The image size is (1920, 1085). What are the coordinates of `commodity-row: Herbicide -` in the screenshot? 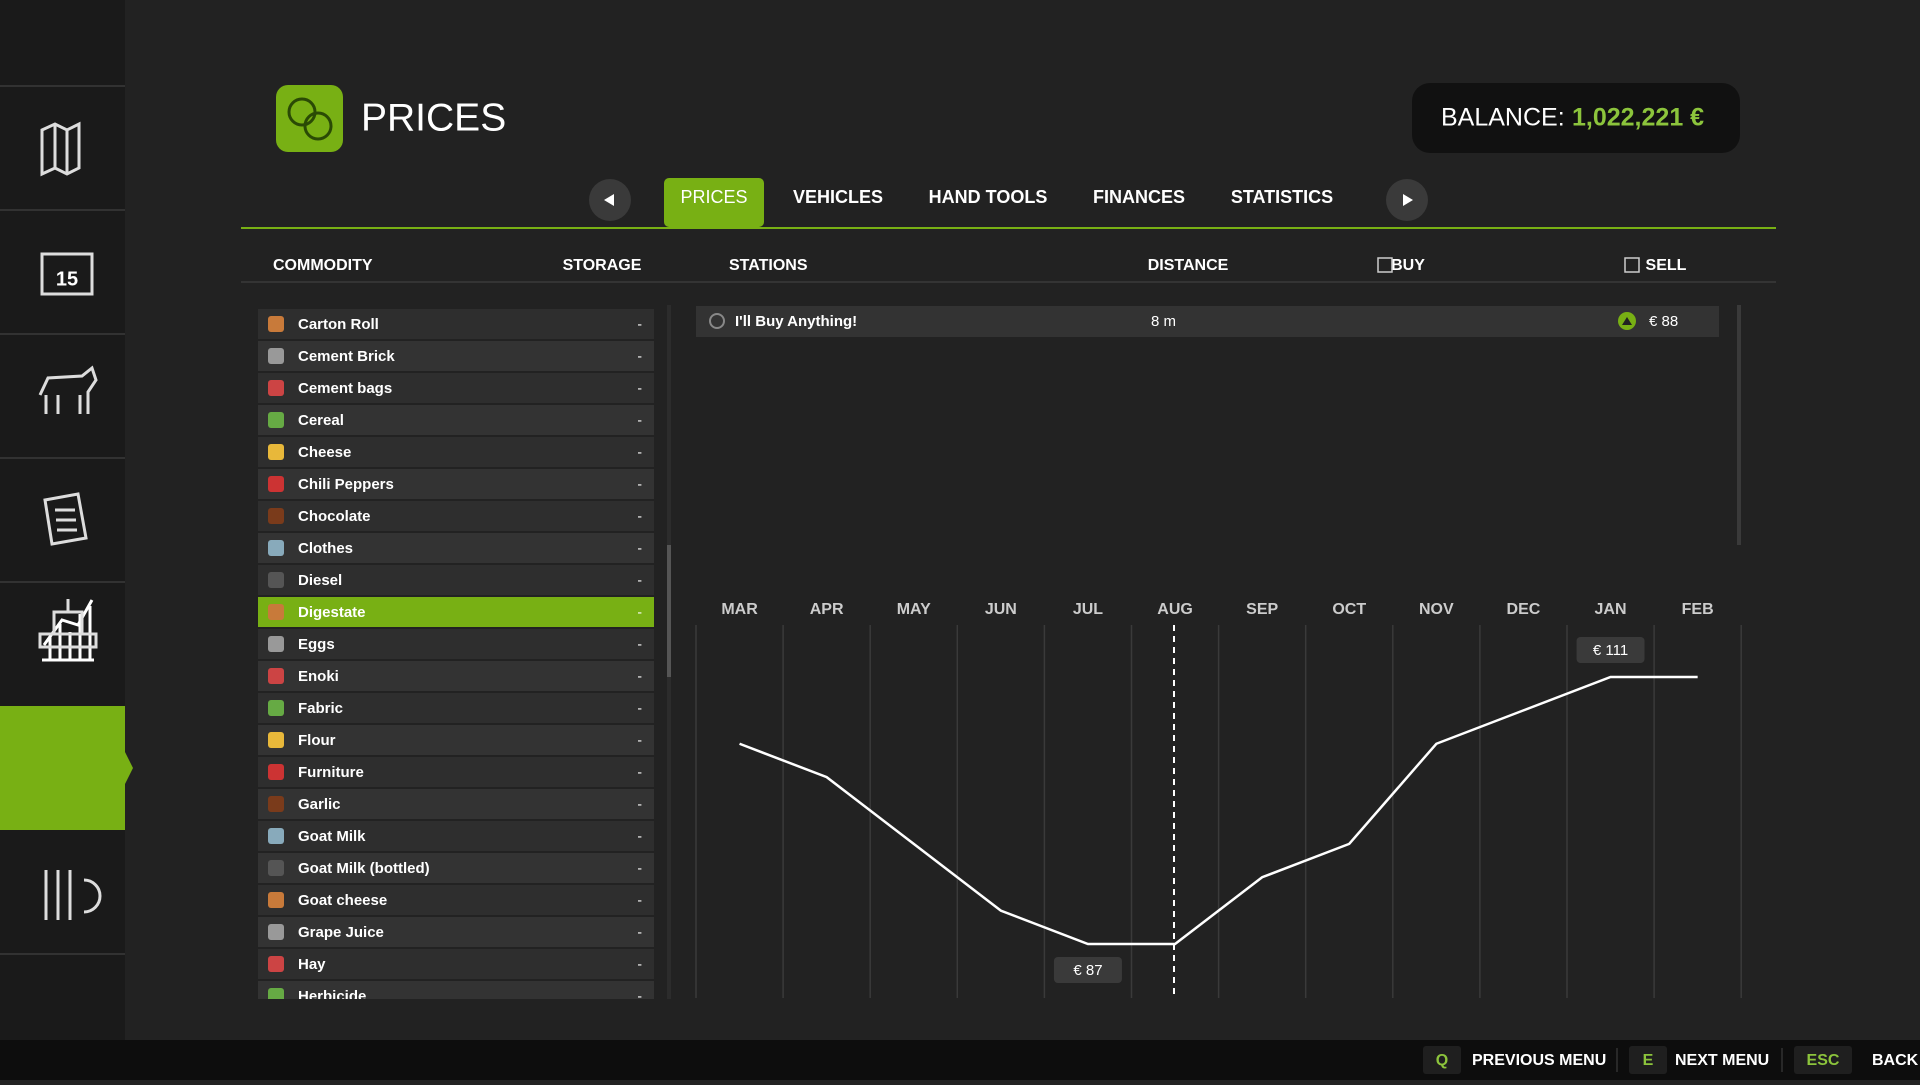 It's located at (456, 996).